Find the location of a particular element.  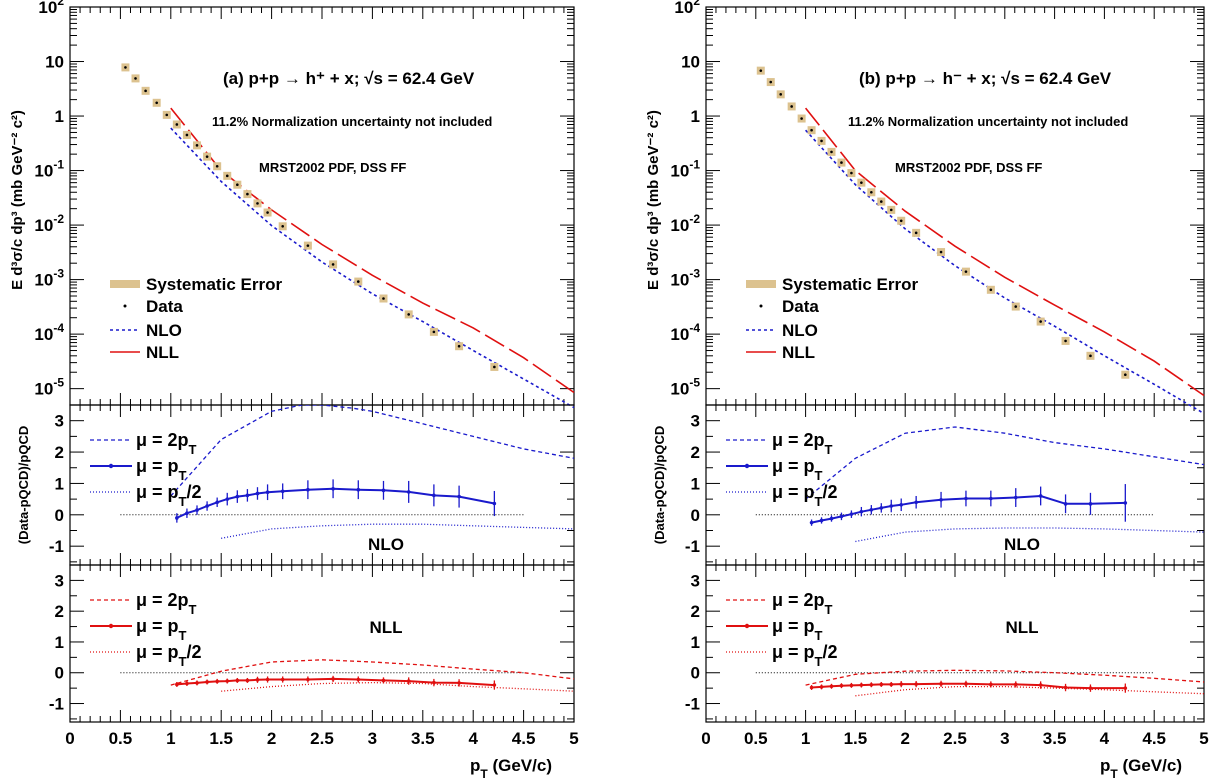

nll-ratio-line is located at coordinates (968, 686).